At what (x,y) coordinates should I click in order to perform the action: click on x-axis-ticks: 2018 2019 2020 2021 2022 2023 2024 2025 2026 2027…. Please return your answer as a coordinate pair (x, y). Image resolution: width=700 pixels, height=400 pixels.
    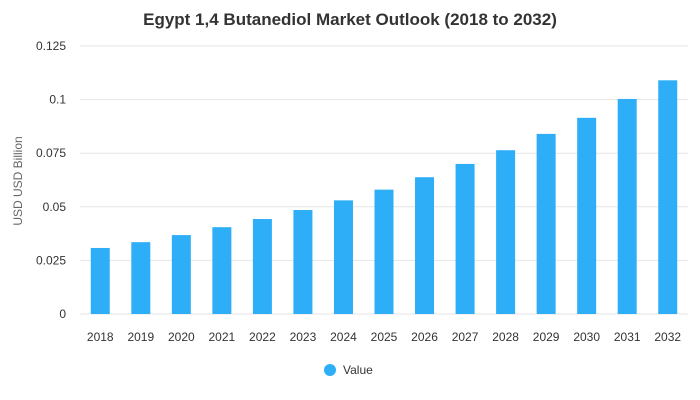
    Looking at the image, I should click on (384, 337).